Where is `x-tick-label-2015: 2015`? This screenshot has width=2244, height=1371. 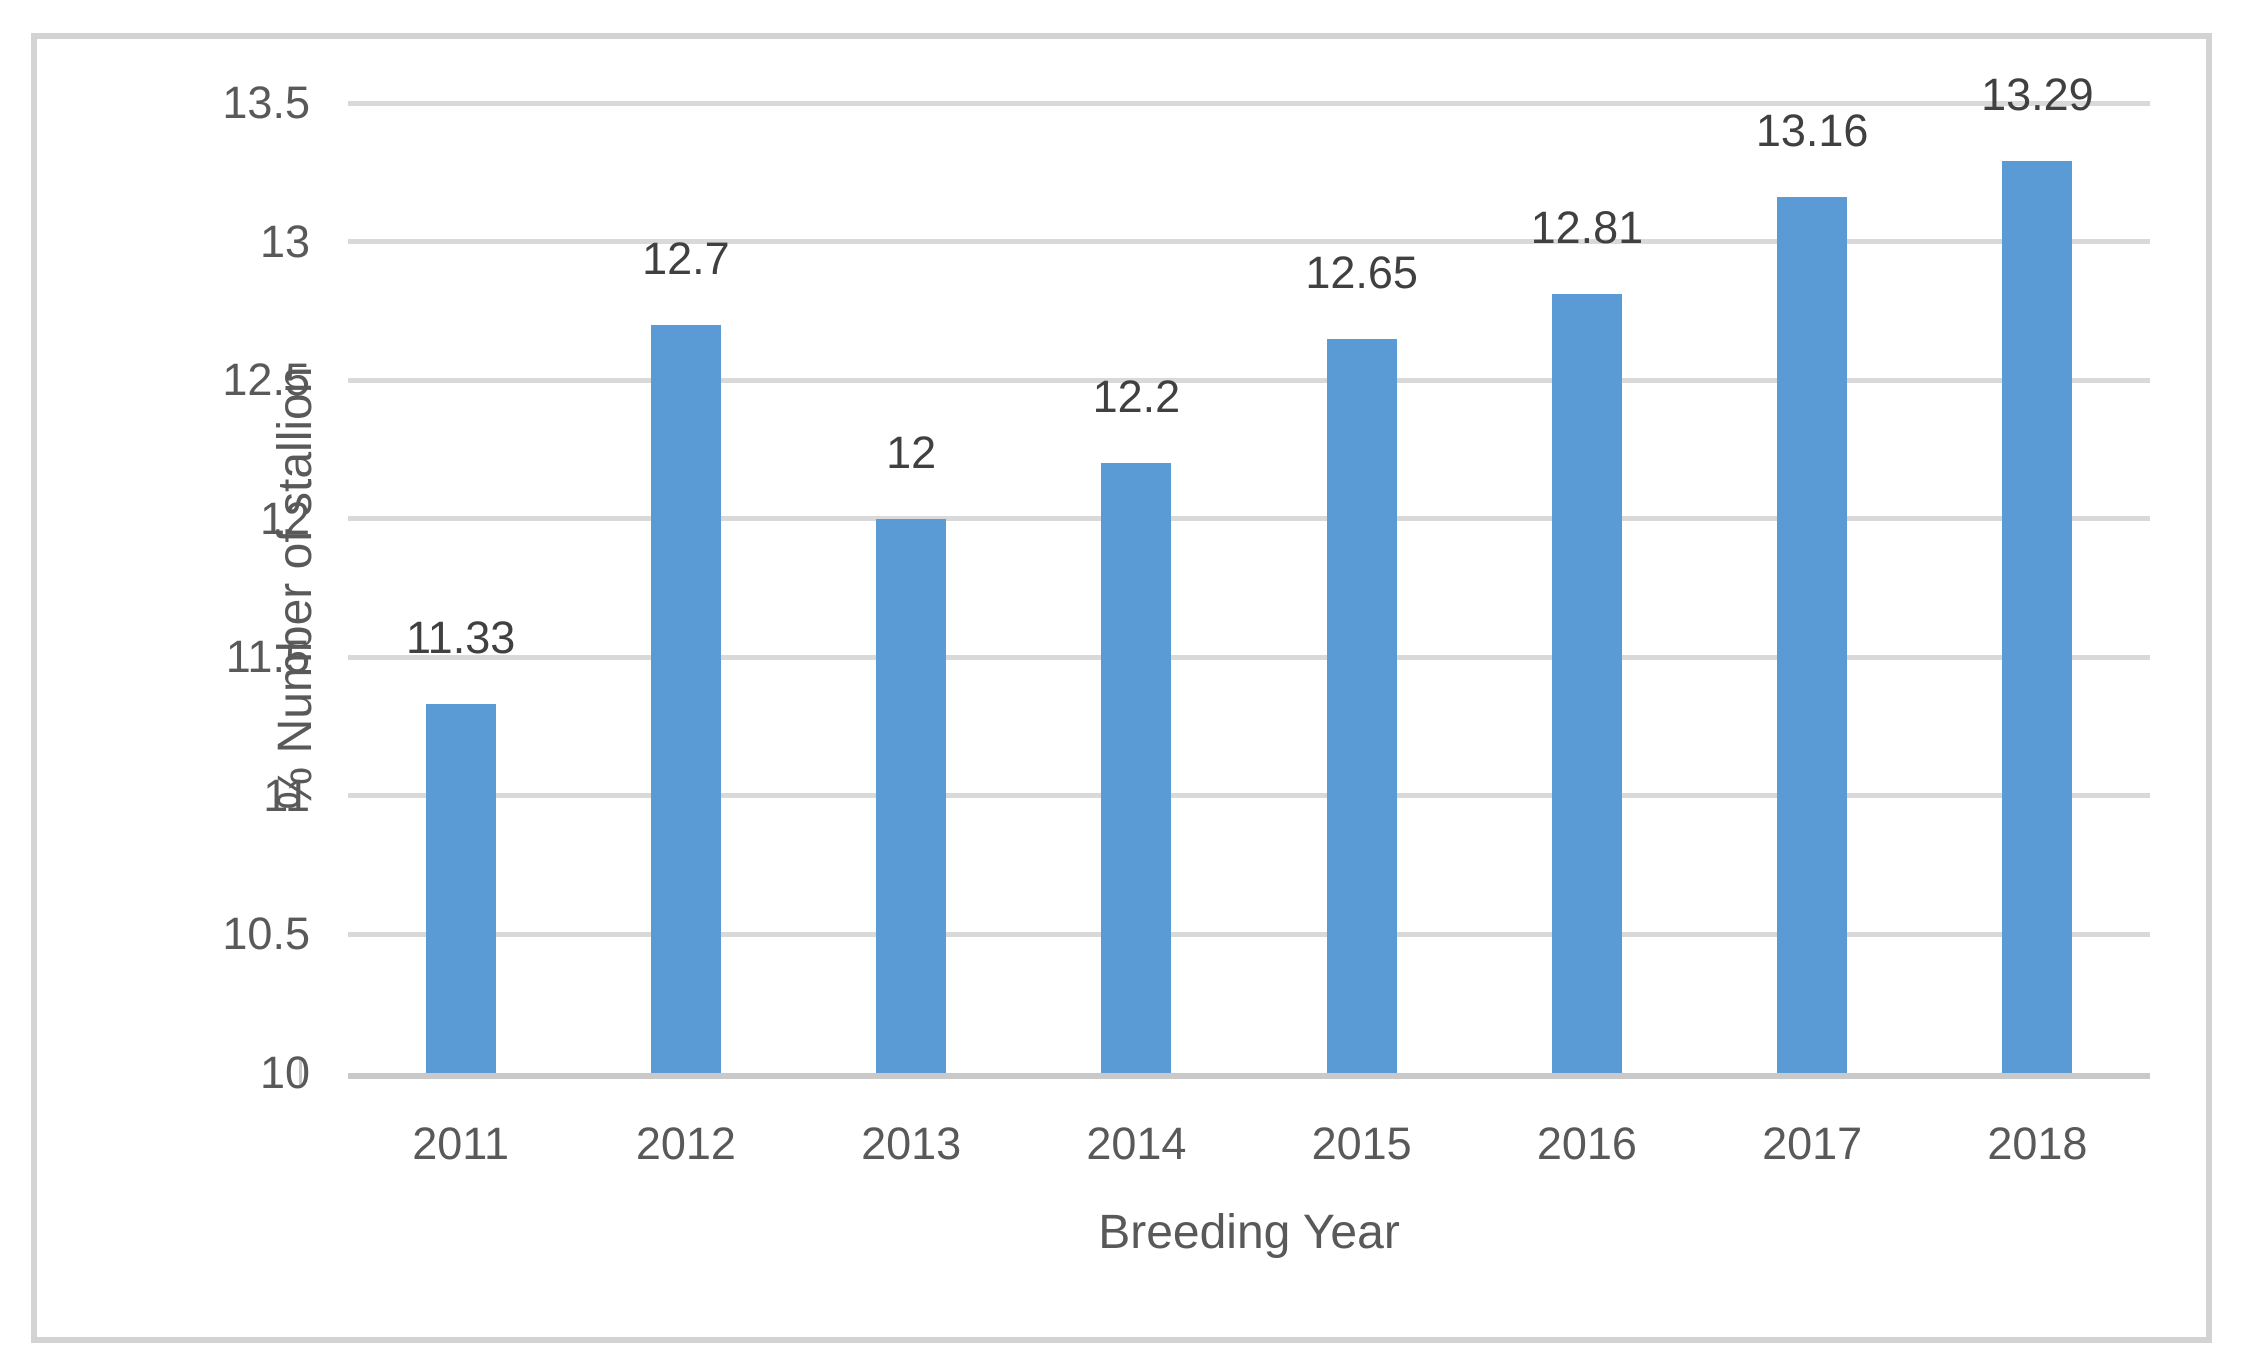
x-tick-label-2015: 2015 is located at coordinates (1361, 1143).